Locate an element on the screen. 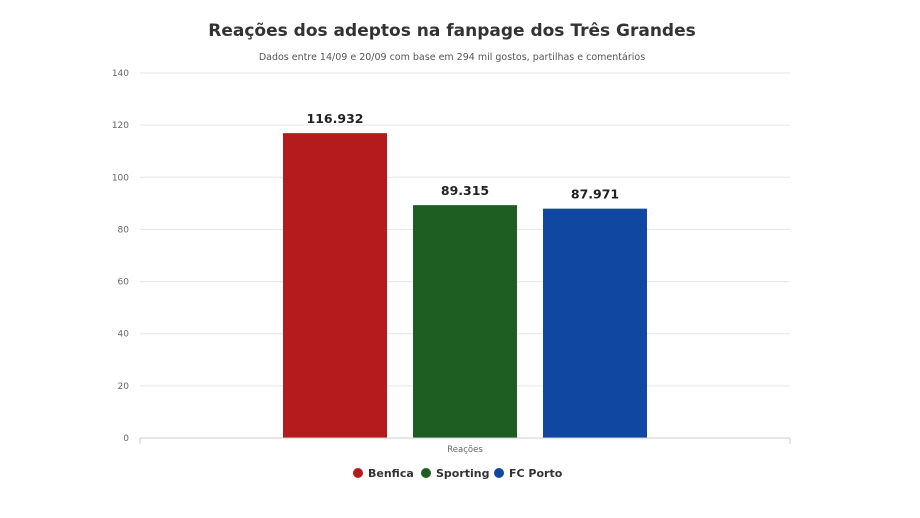 Image resolution: width=920 pixels, height=518 pixels. y-axis-ticks: 0 20 40 60 80 100 120 140 is located at coordinates (120, 256).